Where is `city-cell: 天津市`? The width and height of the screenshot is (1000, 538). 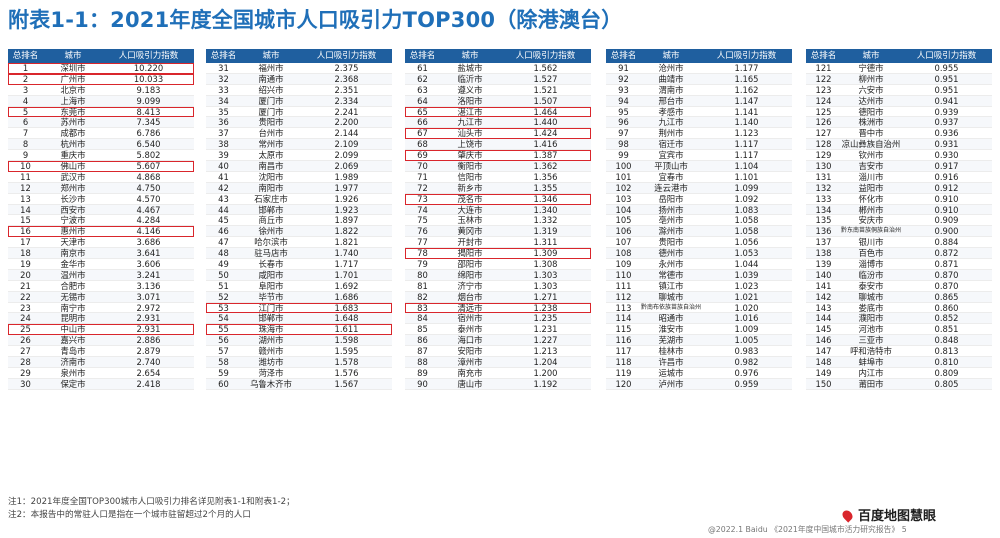
city-cell: 天津市 is located at coordinates (73, 242).